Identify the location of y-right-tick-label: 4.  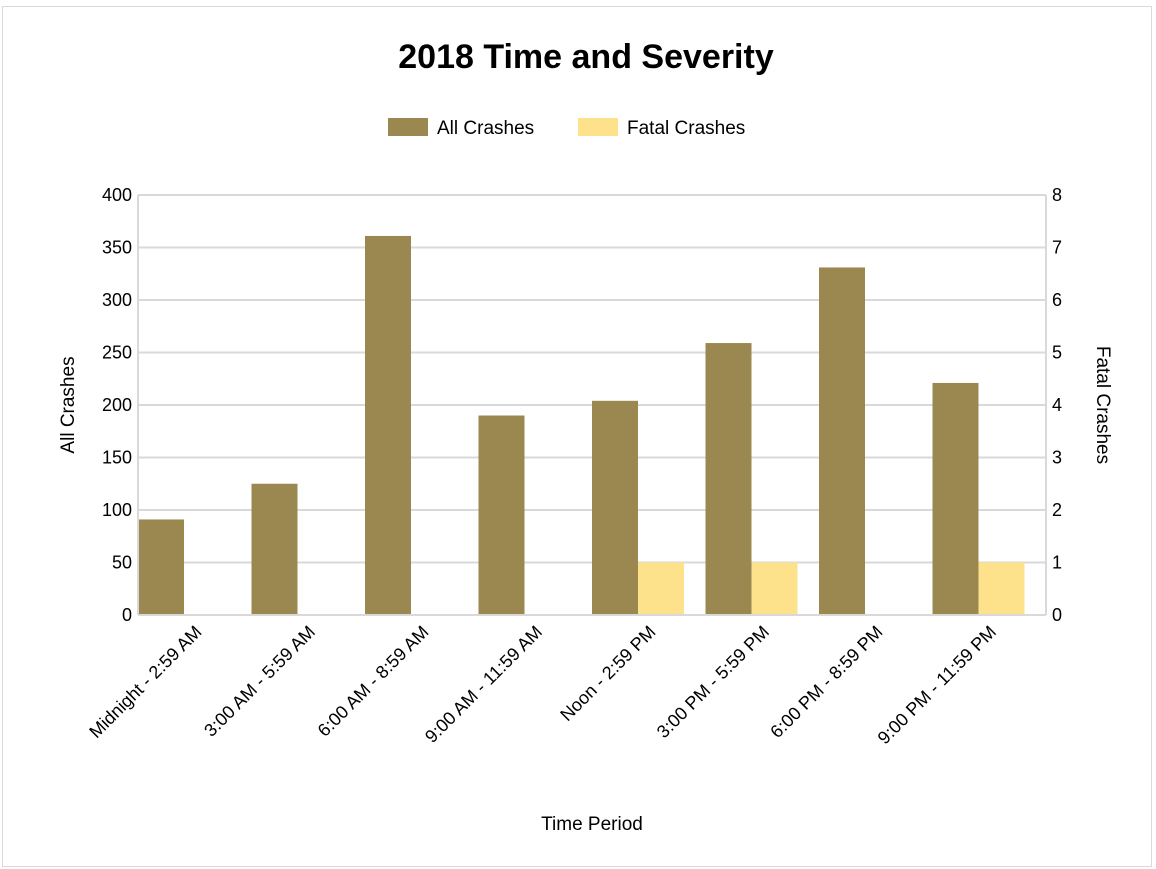
(1057, 405).